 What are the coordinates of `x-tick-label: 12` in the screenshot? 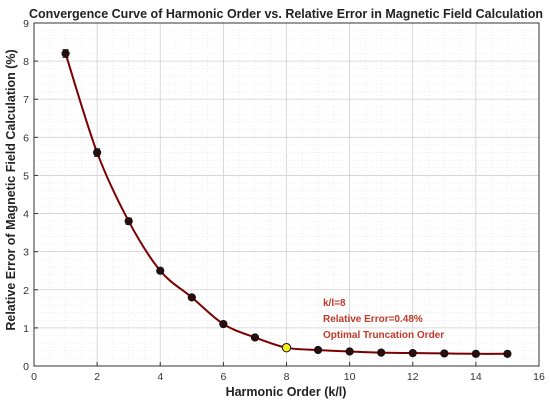 It's located at (413, 377).